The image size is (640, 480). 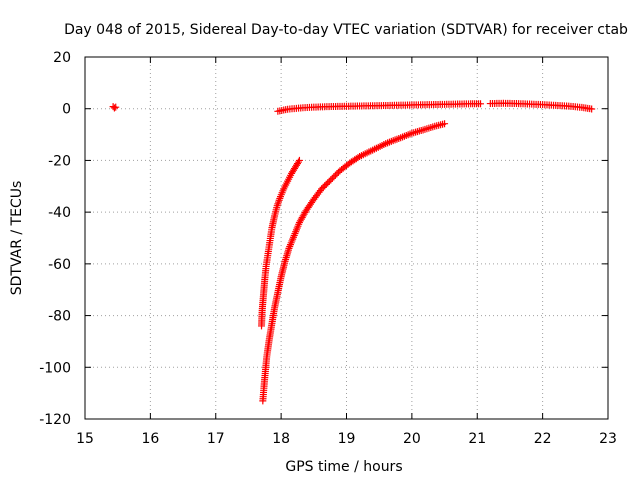 What do you see at coordinates (55, 368) in the screenshot?
I see `y-tick-label: -100` at bounding box center [55, 368].